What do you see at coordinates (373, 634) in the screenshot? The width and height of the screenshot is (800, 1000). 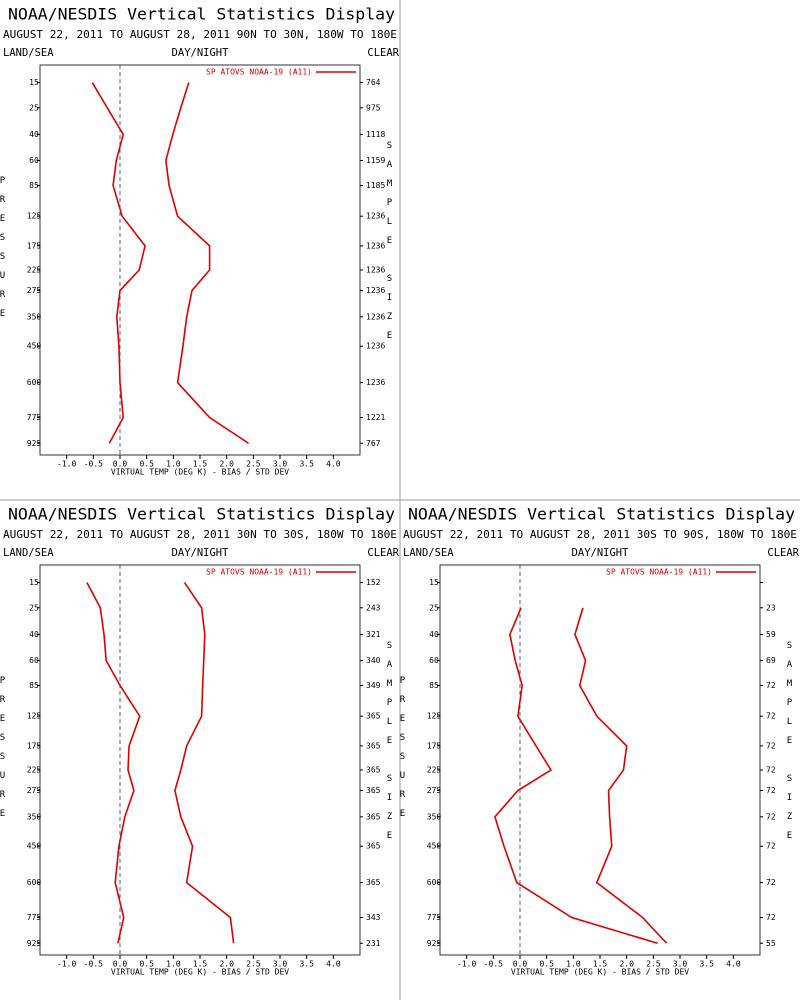 I see `sample-size: 321` at bounding box center [373, 634].